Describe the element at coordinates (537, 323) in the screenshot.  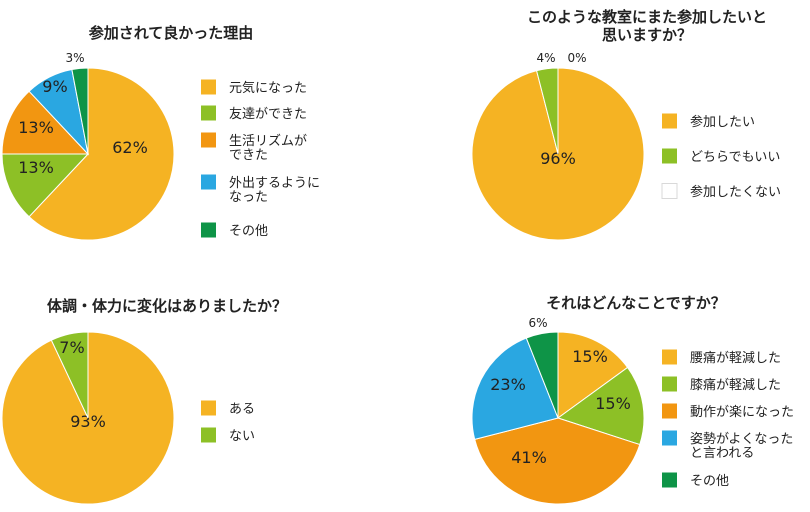
I see `slice-value-label: 6%` at that location.